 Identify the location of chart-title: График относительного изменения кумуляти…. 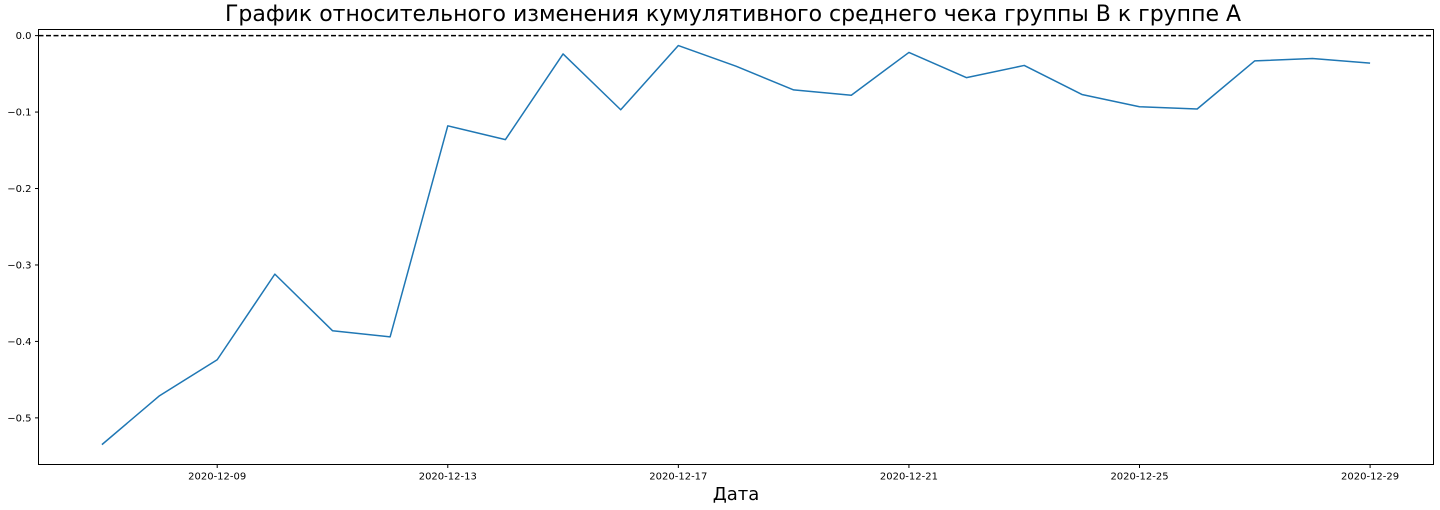
(733, 14).